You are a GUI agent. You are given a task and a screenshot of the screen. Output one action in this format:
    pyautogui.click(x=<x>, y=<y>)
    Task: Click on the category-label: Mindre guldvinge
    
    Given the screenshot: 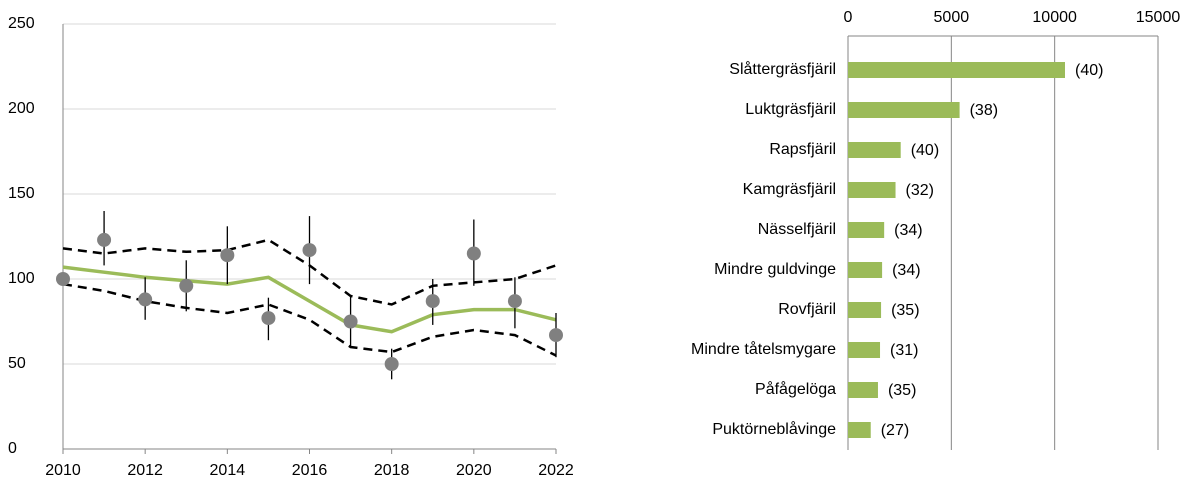 What is the action you would take?
    pyautogui.click(x=775, y=269)
    